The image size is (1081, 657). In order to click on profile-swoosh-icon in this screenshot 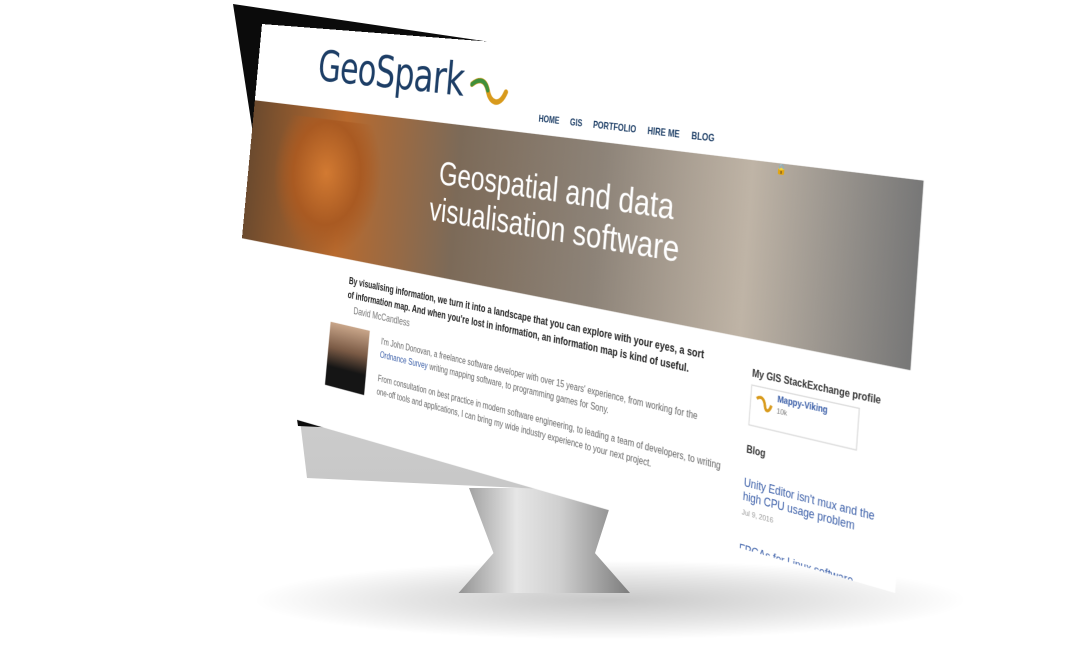, I will do `click(764, 405)`.